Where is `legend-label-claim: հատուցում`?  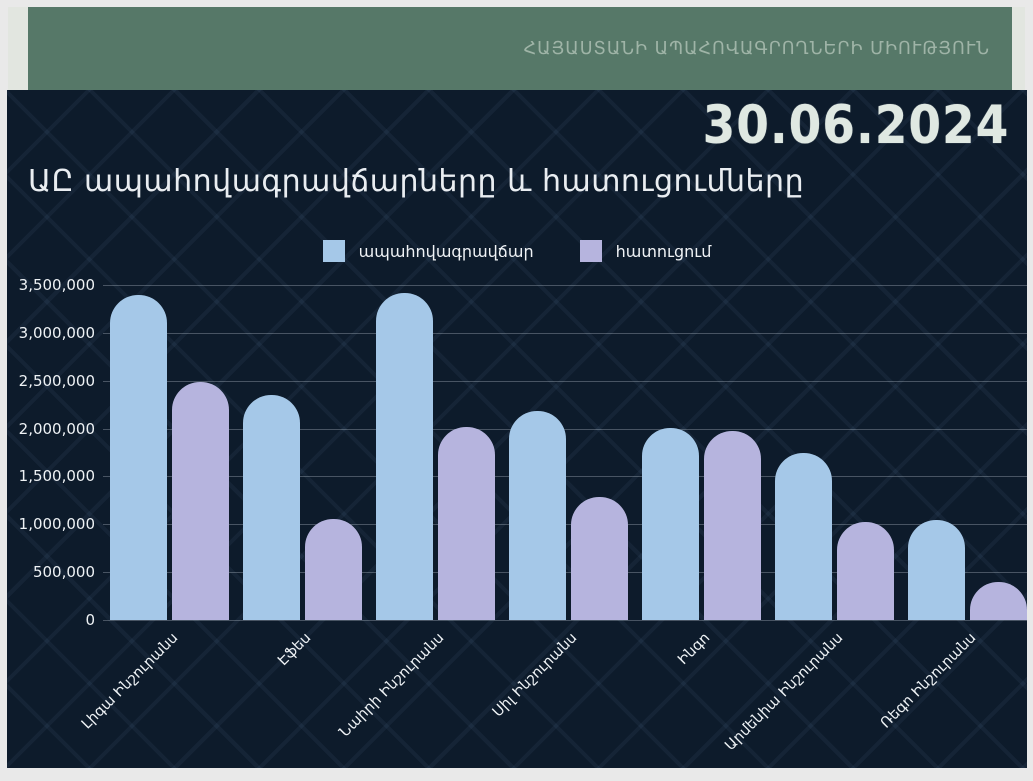
legend-label-claim: հատուցում is located at coordinates (663, 251).